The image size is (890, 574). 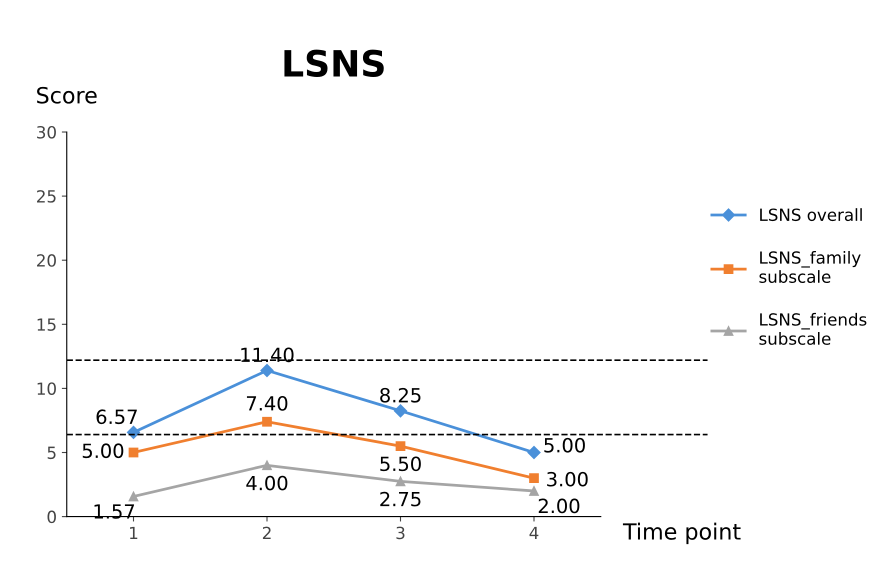 I want to click on x-axis-title: Time point, so click(x=681, y=533).